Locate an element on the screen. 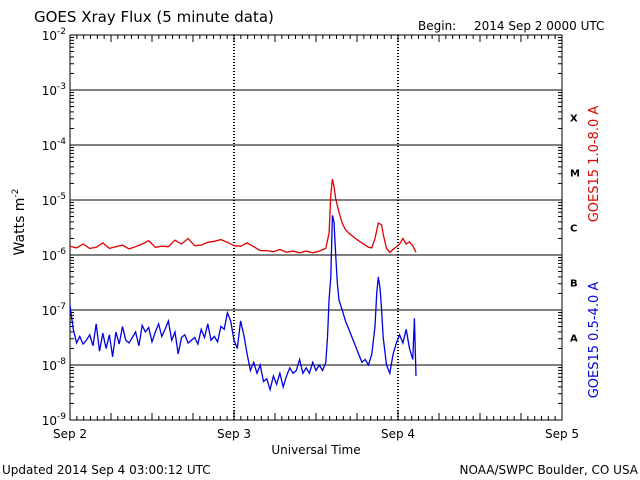 Image resolution: width=640 pixels, height=480 pixels. footer-updated: Updated 2014 Sep 4 03:00:12 UTC is located at coordinates (106, 470).